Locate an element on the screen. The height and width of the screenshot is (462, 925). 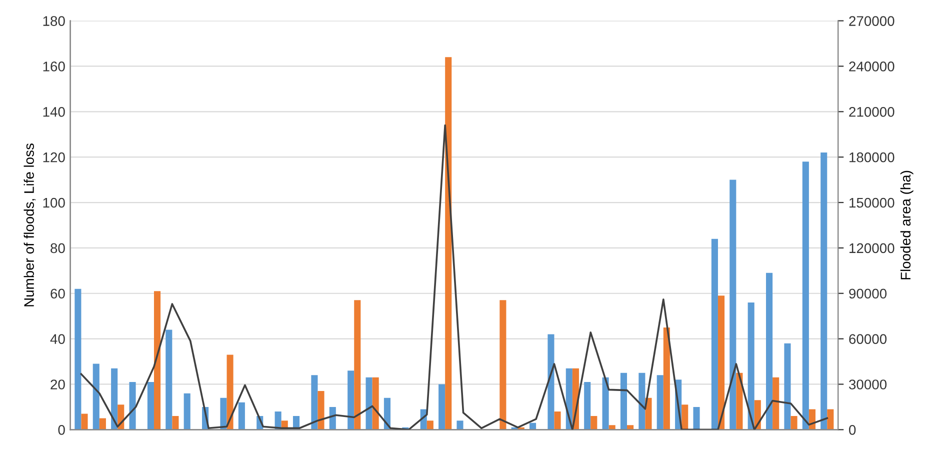
y2-axis-title: Flooded area (ha) is located at coordinates (907, 225).